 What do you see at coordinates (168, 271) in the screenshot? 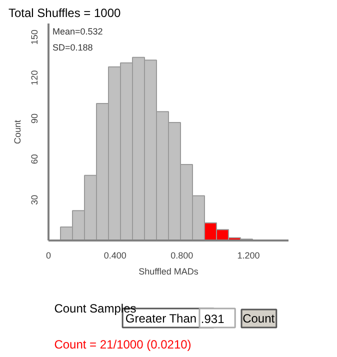
I see `x-axis-title: Shuffled MADs` at bounding box center [168, 271].